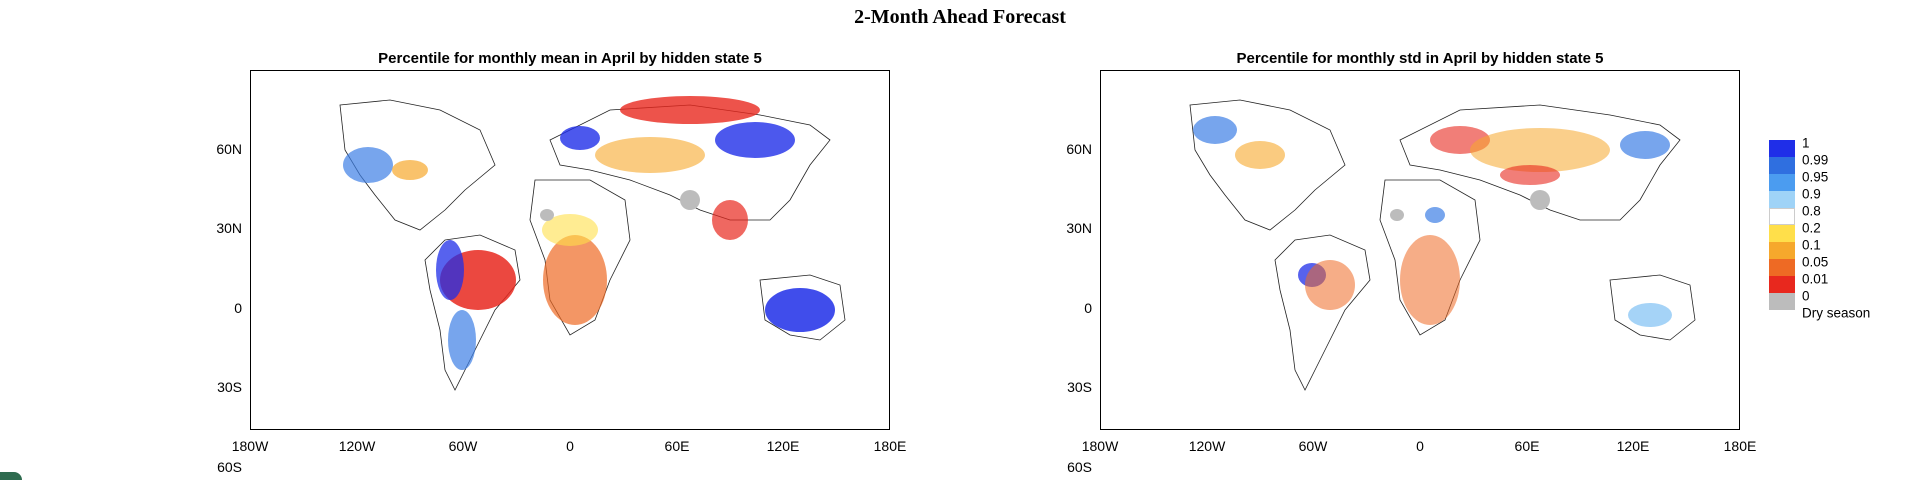 The image size is (1920, 480). What do you see at coordinates (450, 270) in the screenshot?
I see `patch-south-america-blue` at bounding box center [450, 270].